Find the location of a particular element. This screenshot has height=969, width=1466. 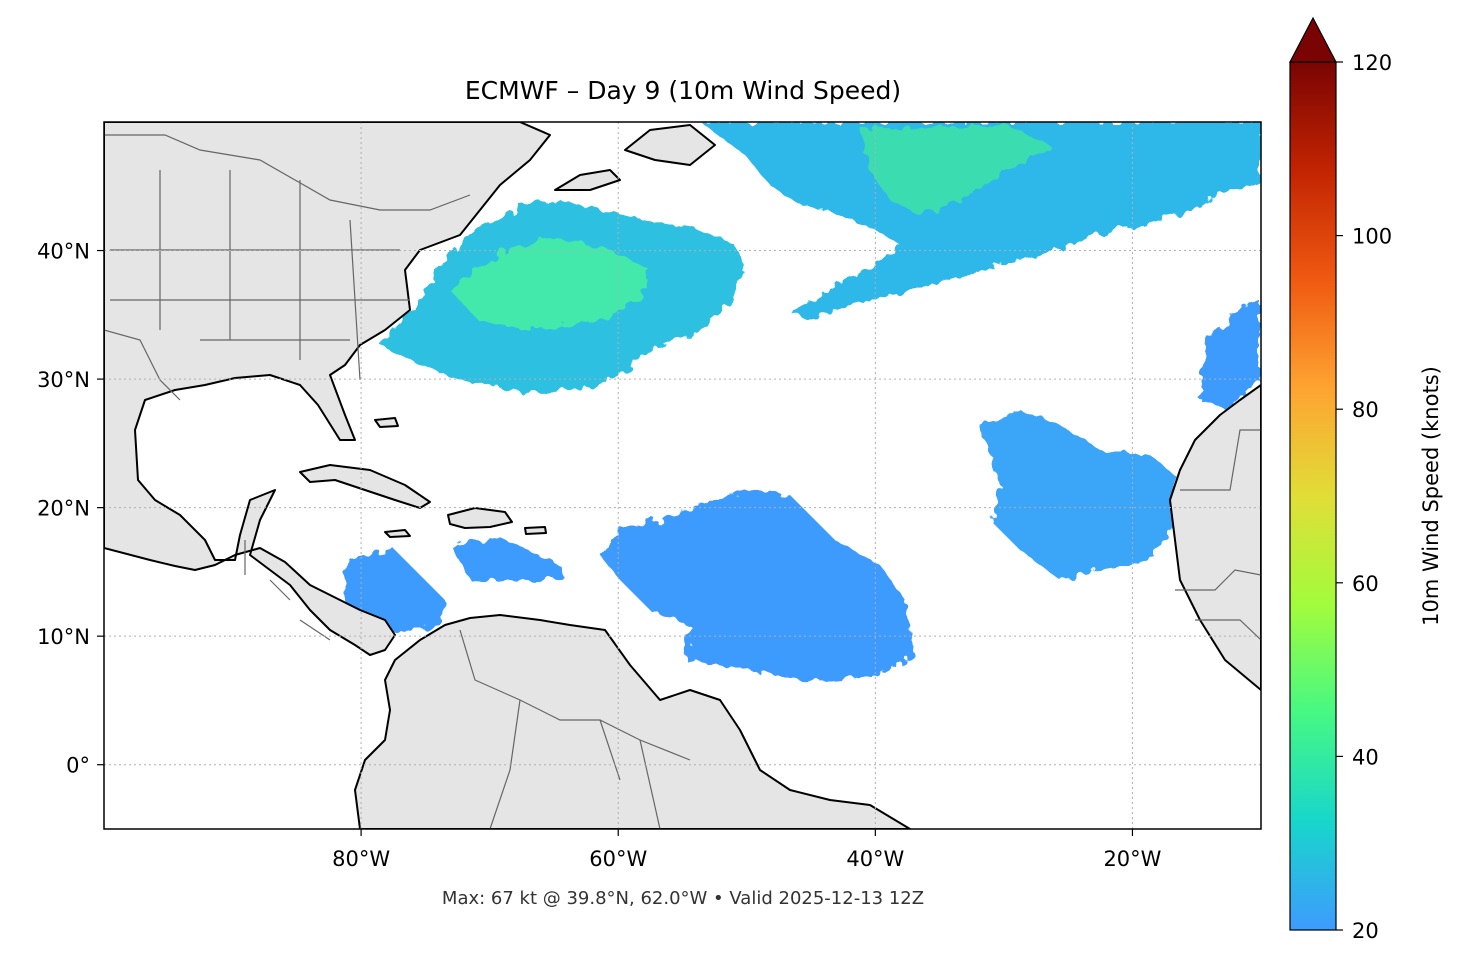

land-nova-scotia is located at coordinates (587, 180).